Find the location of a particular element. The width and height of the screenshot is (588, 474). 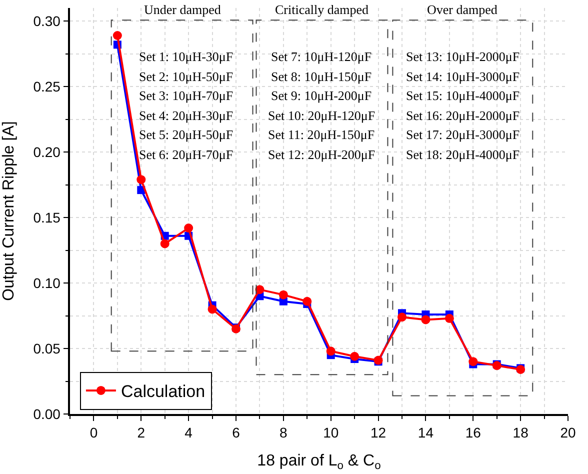

annotation: Set 14: 10μH-3000μF is located at coordinates (463, 76).